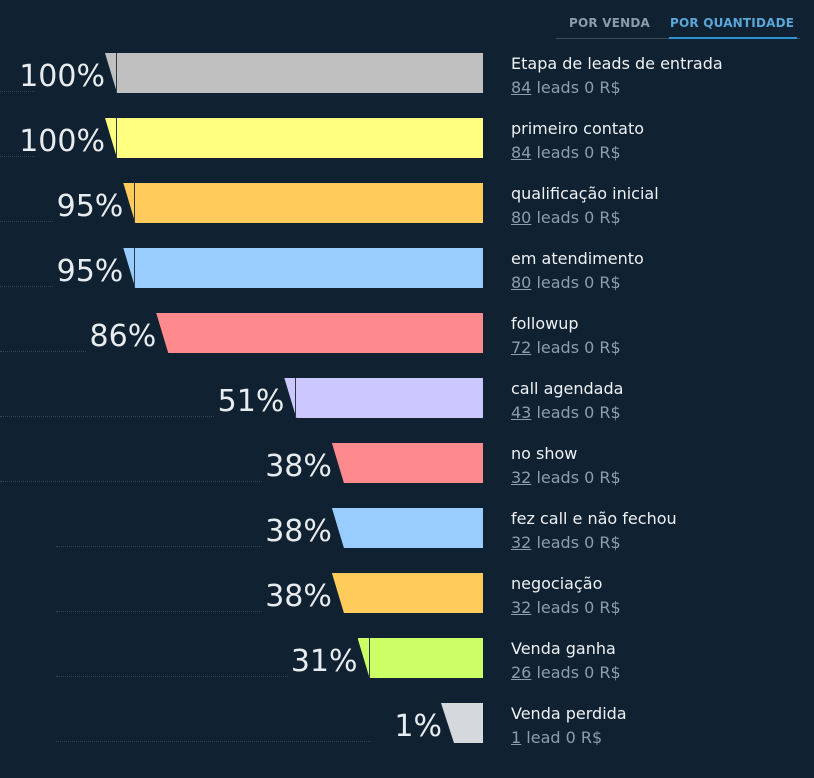 This screenshot has height=778, width=814. Describe the element at coordinates (544, 453) in the screenshot. I see `stage-name: no show` at that location.